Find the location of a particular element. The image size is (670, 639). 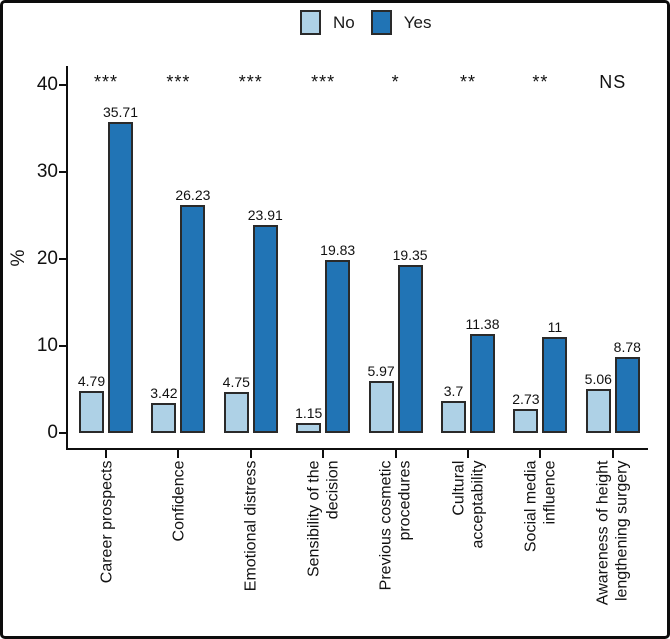

x-tick-label-line: lengthening surgery is located at coordinates (622, 530).